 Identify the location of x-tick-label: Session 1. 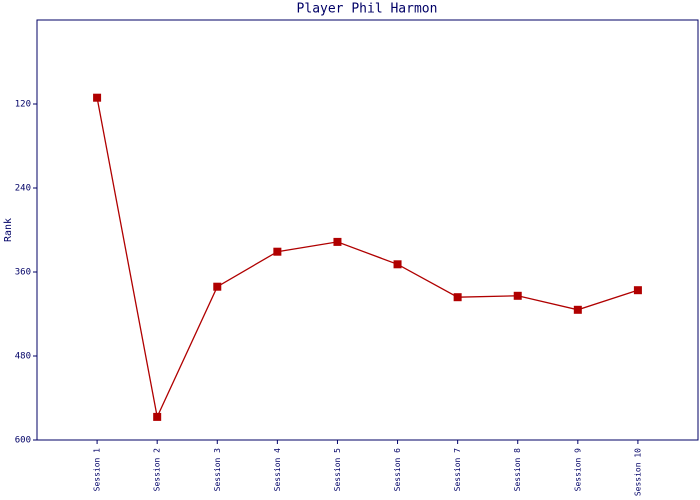
(97, 470).